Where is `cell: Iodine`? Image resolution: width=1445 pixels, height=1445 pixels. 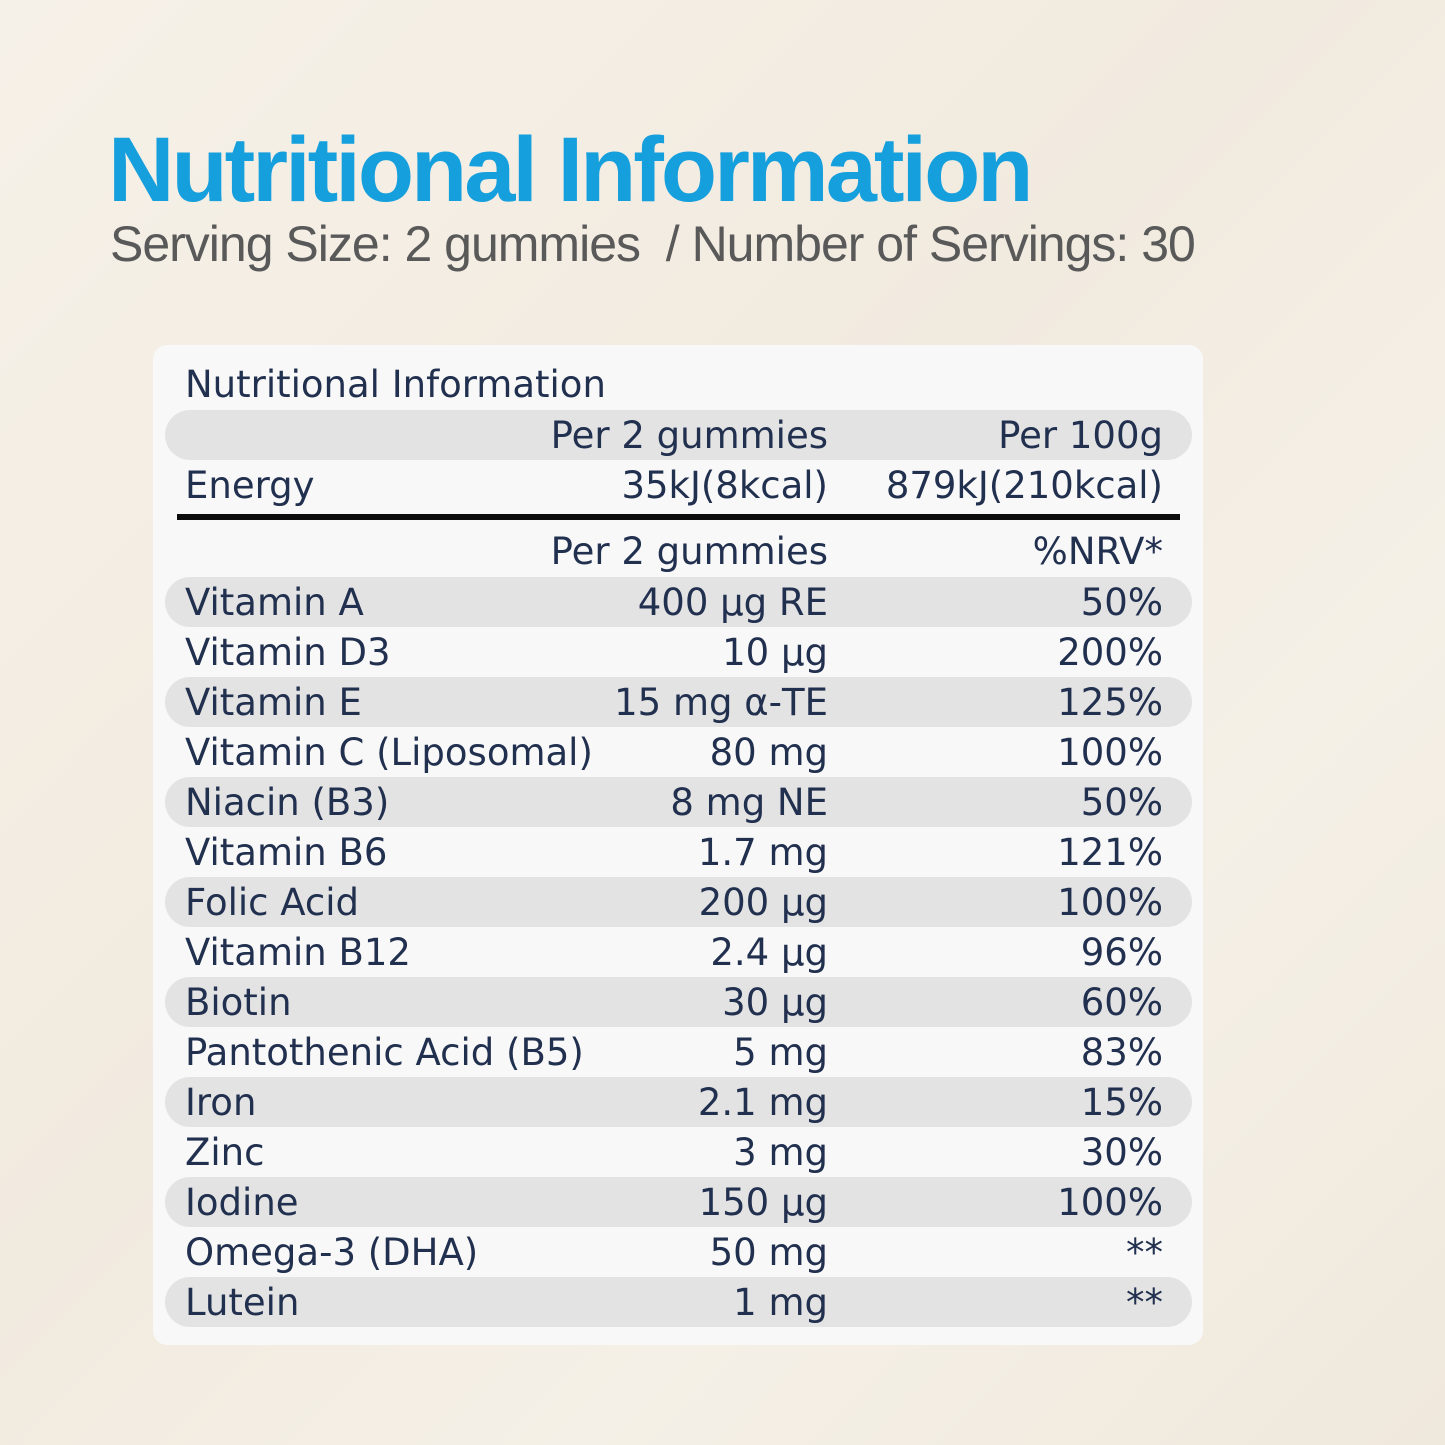
cell: Iodine is located at coordinates (242, 1202).